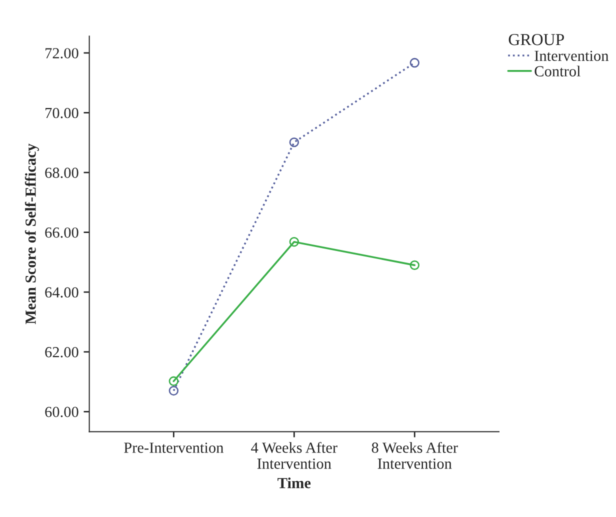 Image resolution: width=616 pixels, height=517 pixels. What do you see at coordinates (61, 232) in the screenshot?
I see `y-tick-label: 66.00` at bounding box center [61, 232].